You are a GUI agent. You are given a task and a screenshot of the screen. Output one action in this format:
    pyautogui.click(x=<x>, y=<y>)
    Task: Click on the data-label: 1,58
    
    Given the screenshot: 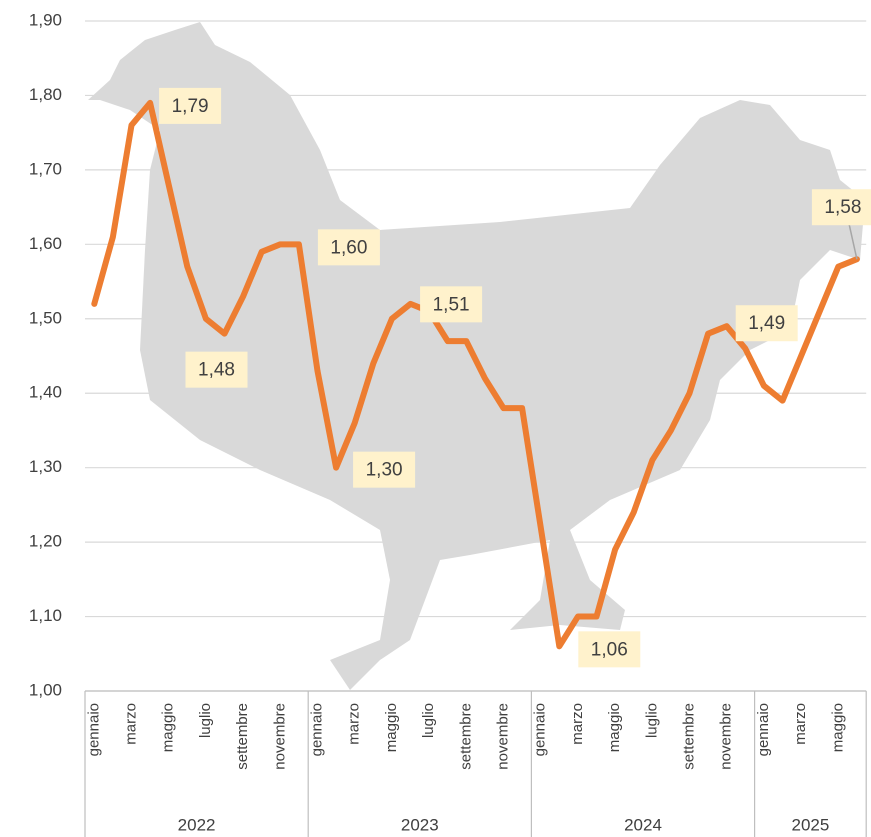 What is the action you would take?
    pyautogui.click(x=842, y=207)
    